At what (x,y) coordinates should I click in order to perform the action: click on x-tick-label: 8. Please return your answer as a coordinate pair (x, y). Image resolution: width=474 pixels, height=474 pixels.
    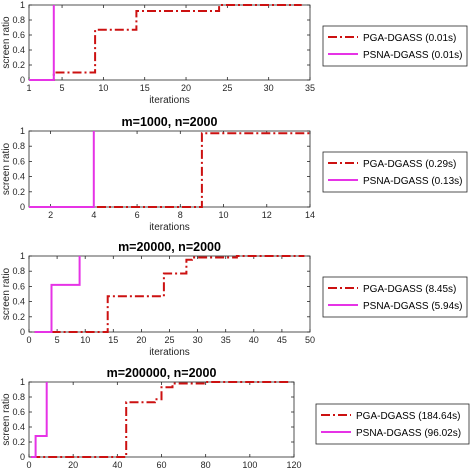
    Looking at the image, I should click on (180, 215).